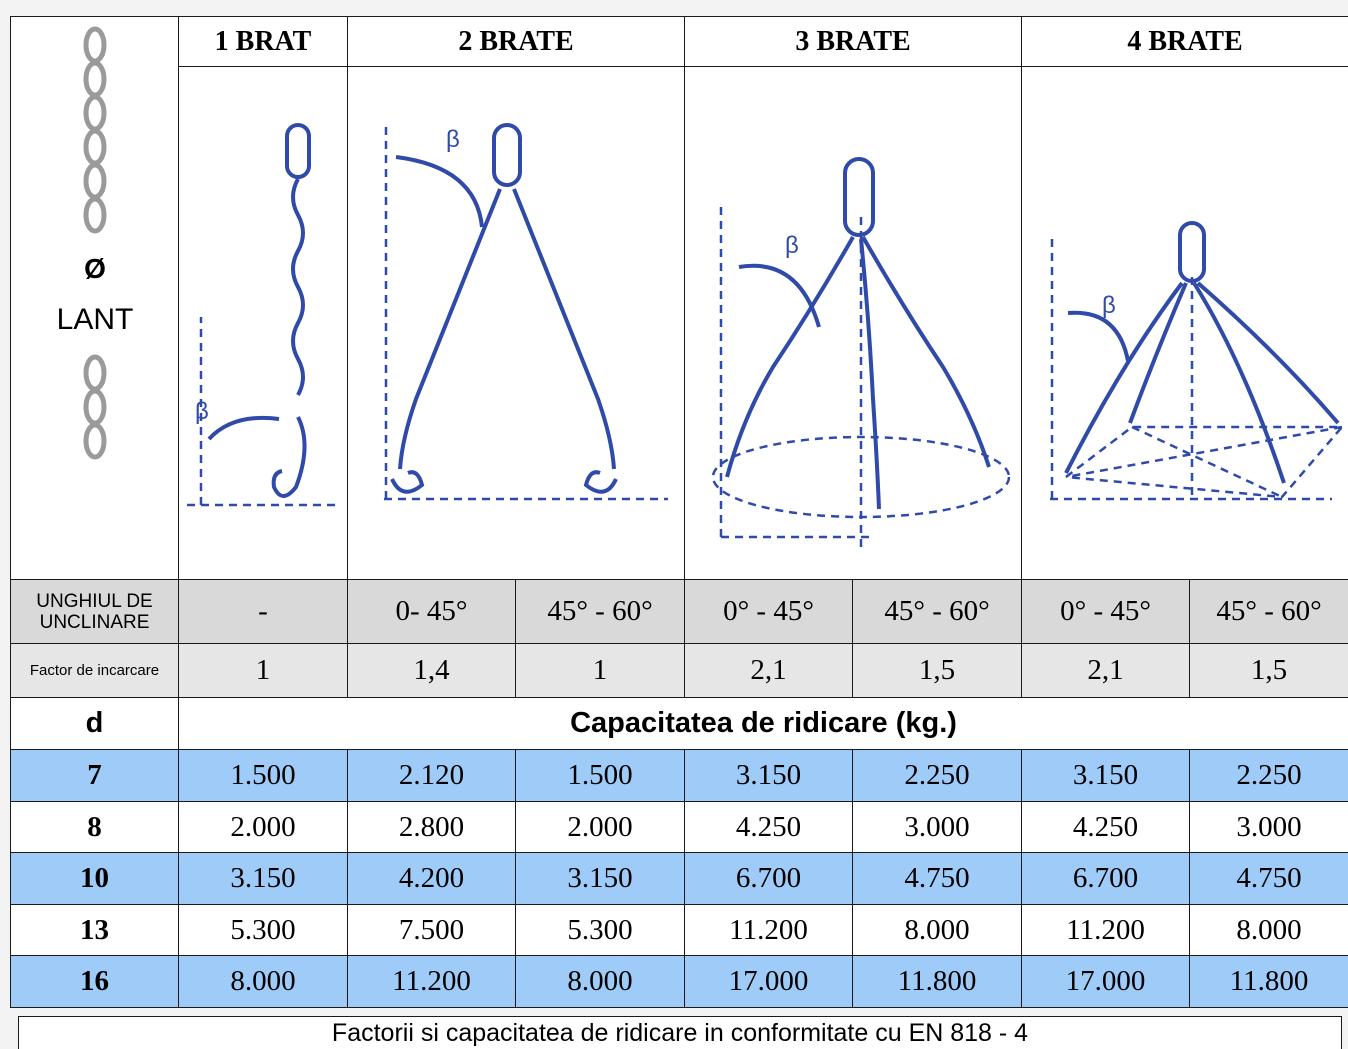 The image size is (1348, 1049). What do you see at coordinates (263, 42) in the screenshot?
I see `header-1-brat: 1 BRAT` at bounding box center [263, 42].